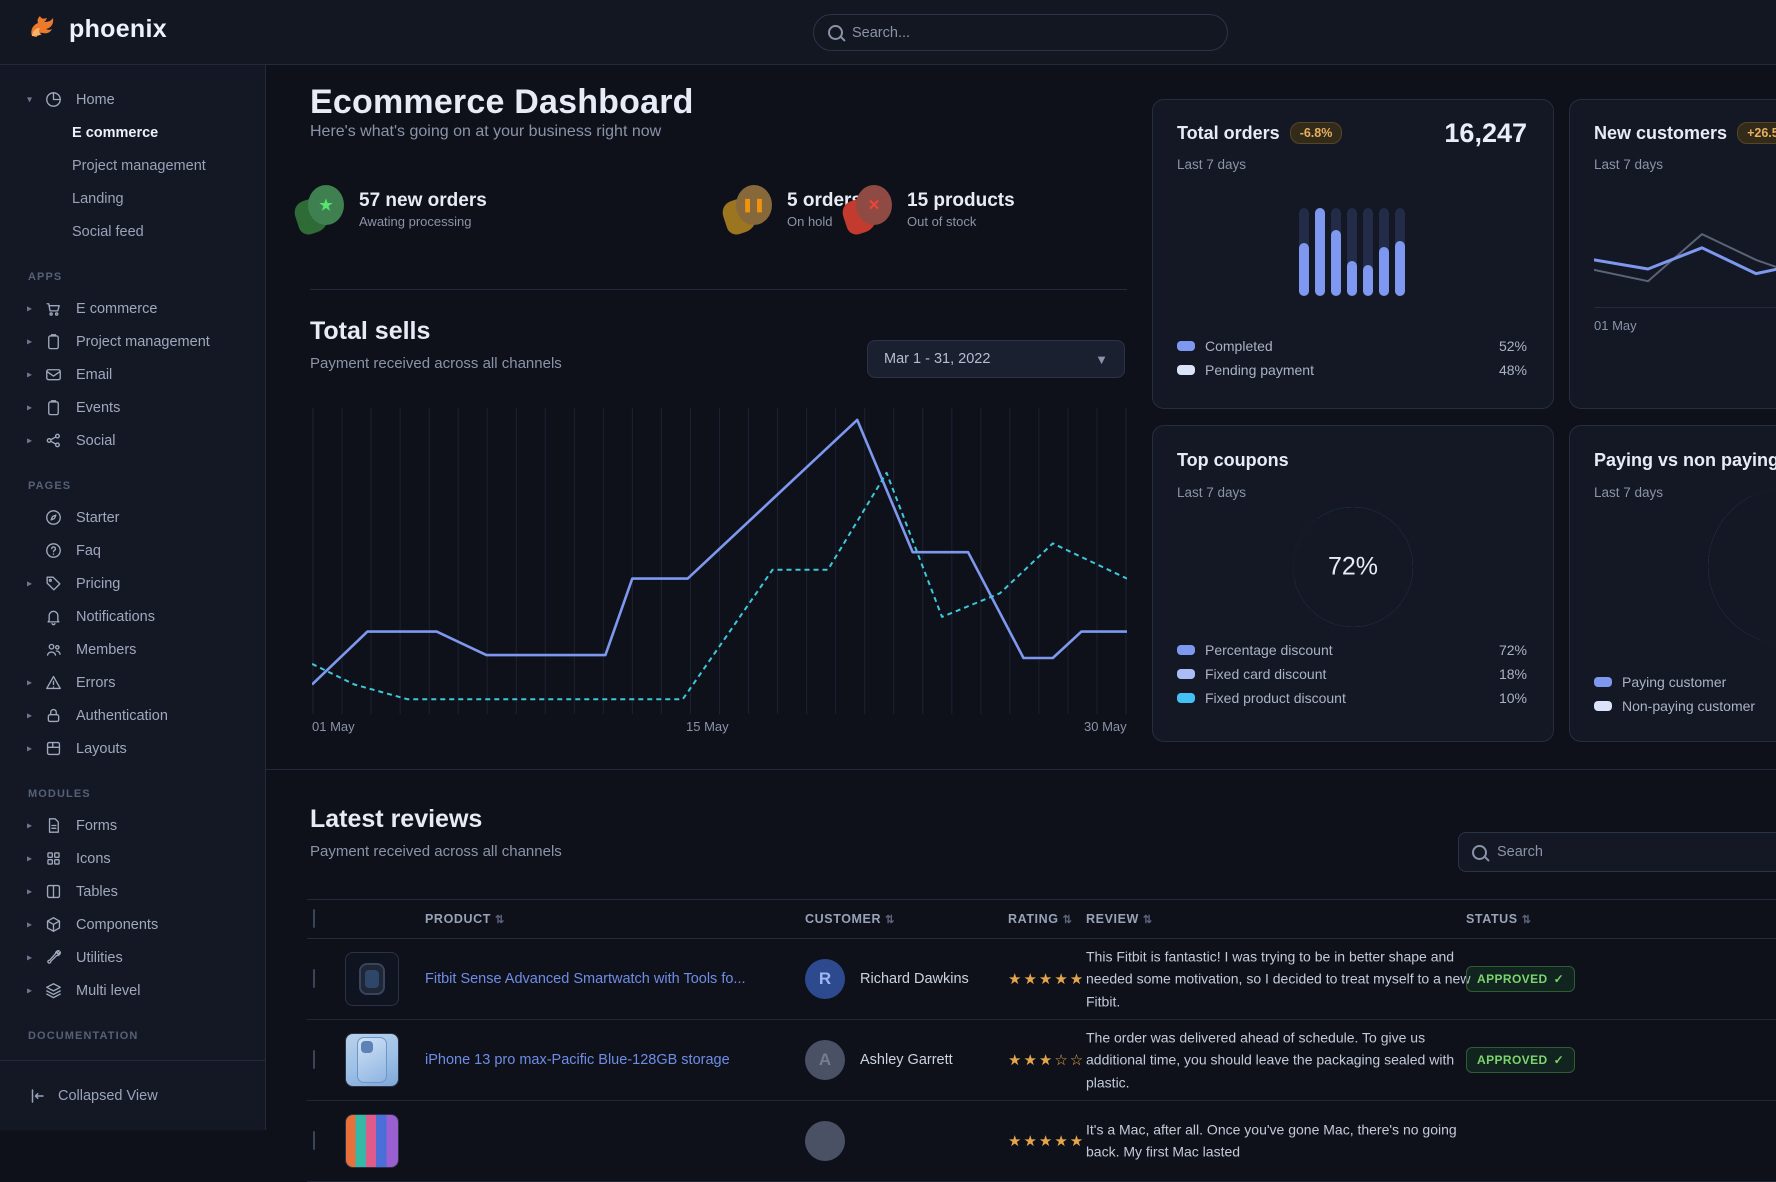 Image resolution: width=1776 pixels, height=1182 pixels. I want to click on x-label: 01 May, so click(1615, 325).